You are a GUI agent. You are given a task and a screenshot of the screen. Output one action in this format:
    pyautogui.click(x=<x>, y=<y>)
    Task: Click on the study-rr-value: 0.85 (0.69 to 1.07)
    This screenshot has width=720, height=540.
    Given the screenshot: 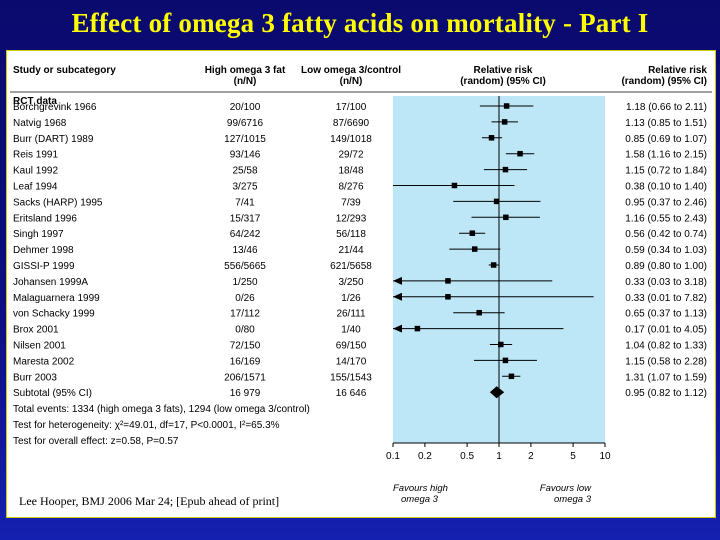 What is the action you would take?
    pyautogui.click(x=666, y=139)
    